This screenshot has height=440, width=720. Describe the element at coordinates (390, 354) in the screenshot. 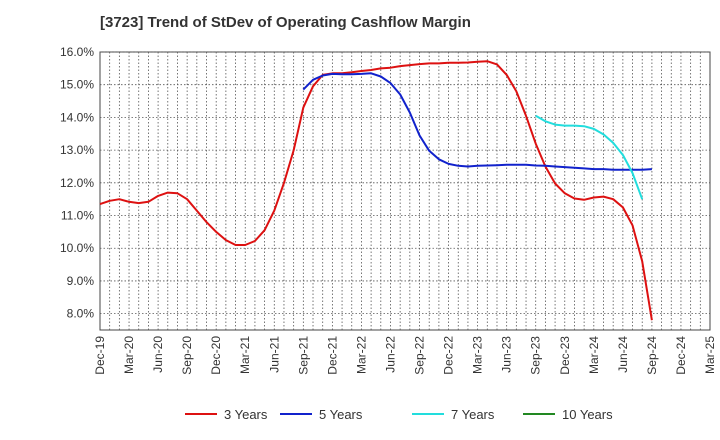

I see `x-tick-label: Jun-22` at that location.